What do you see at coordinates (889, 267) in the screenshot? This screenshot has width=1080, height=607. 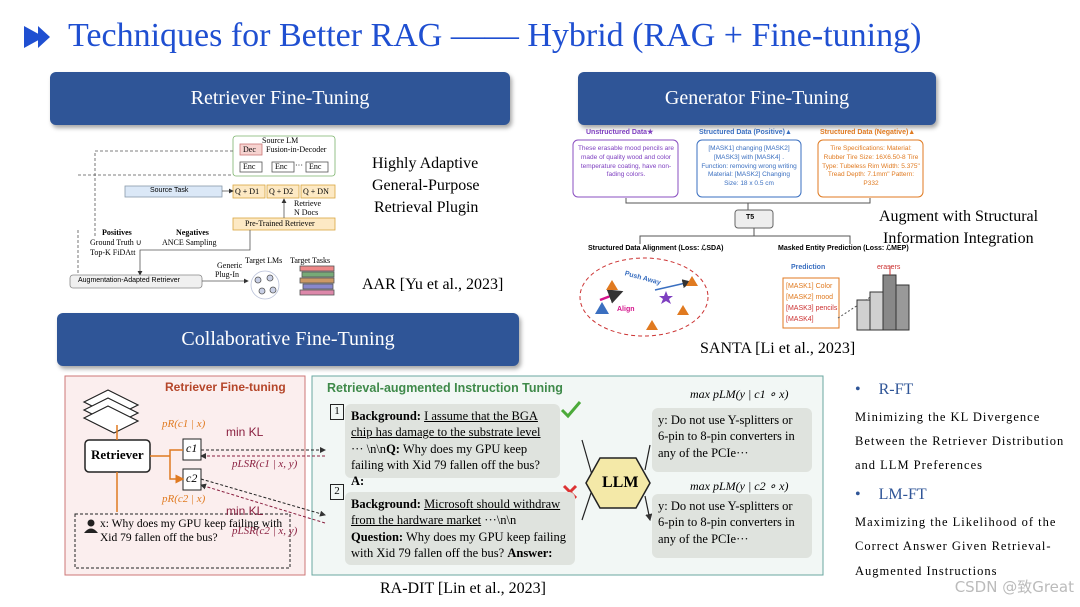 I see `fig-label: erasers` at bounding box center [889, 267].